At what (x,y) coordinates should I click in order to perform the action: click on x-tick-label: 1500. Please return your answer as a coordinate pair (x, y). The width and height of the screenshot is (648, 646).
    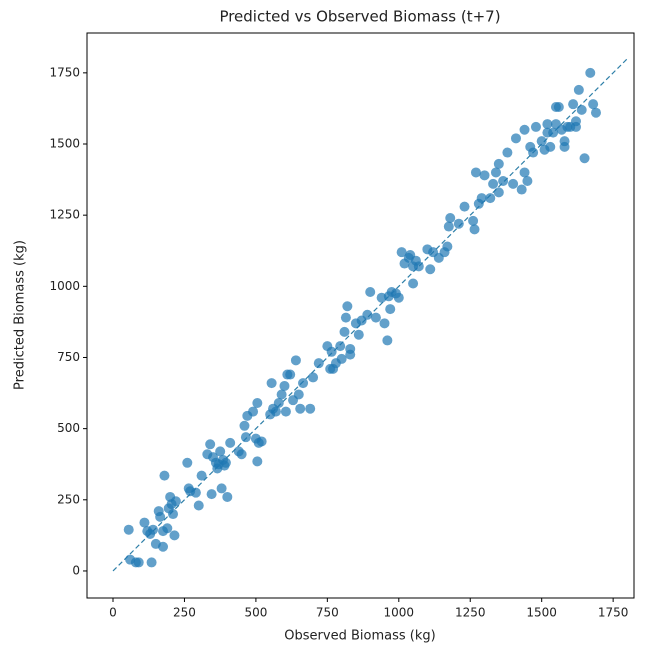
    Looking at the image, I should click on (541, 613).